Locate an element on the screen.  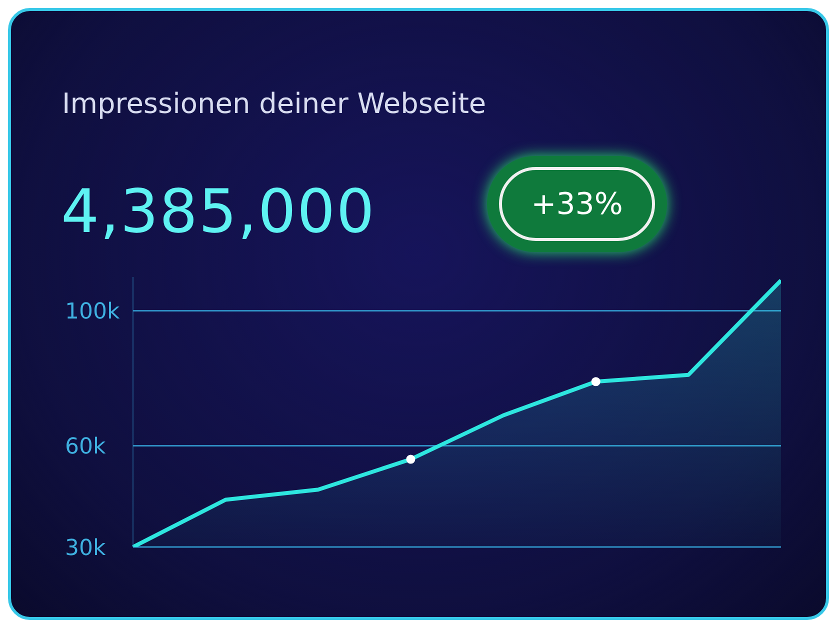
y-tick-label: 60k is located at coordinates (85, 447).